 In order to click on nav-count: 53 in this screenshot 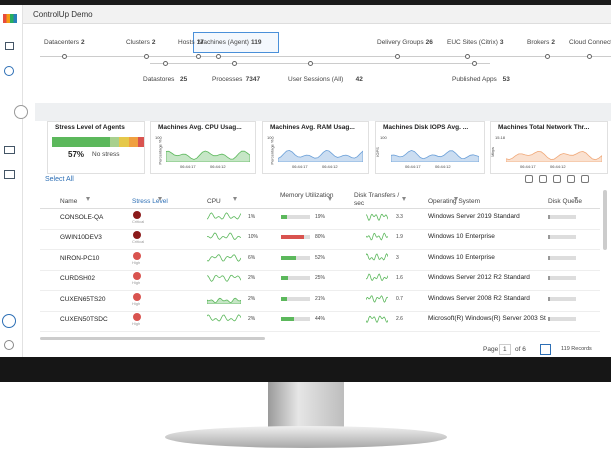, I will do `click(506, 79)`.